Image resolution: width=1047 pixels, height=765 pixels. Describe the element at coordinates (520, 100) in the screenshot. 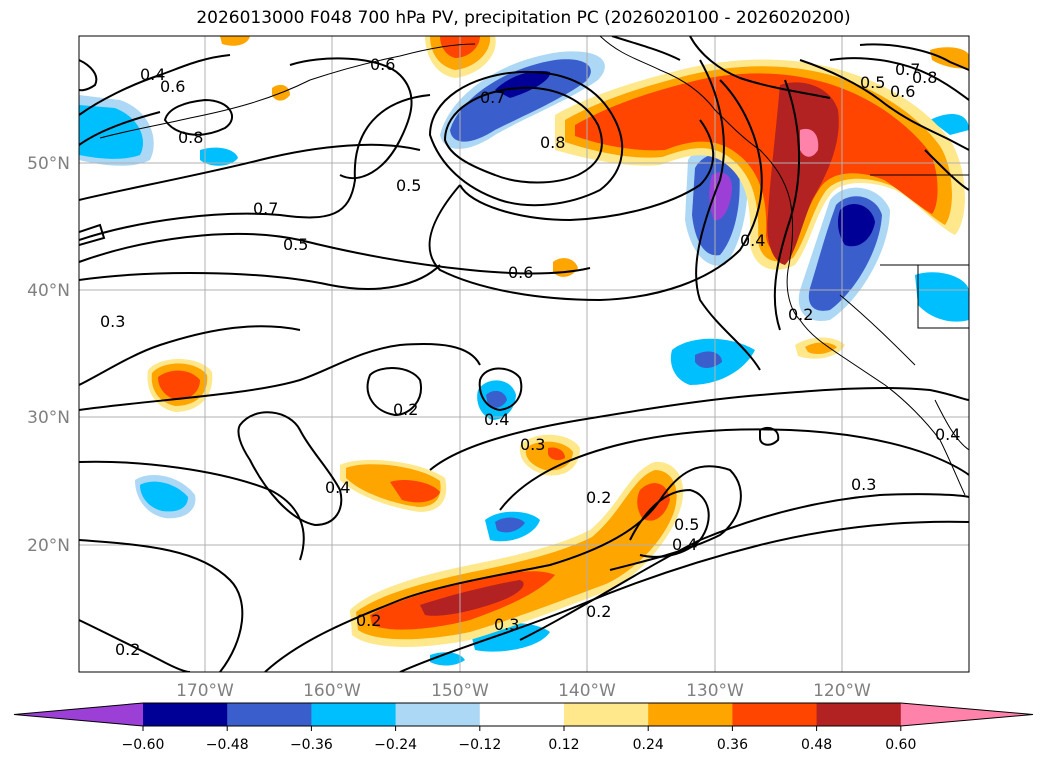

I see `neg-field-gulf-alaska-inner` at that location.